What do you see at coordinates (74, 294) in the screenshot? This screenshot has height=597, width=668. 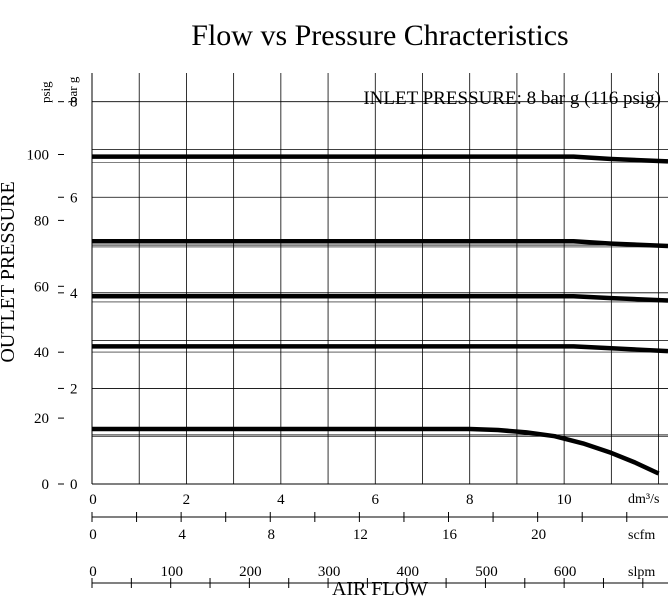 I see `bar-tick-label: 4` at bounding box center [74, 294].